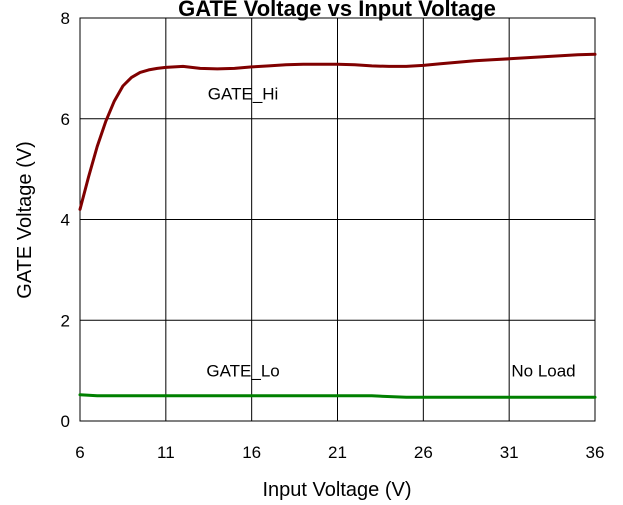 This screenshot has width=623, height=505. Describe the element at coordinates (337, 490) in the screenshot. I see `x-axis-title: Input Voltage (V)` at that location.